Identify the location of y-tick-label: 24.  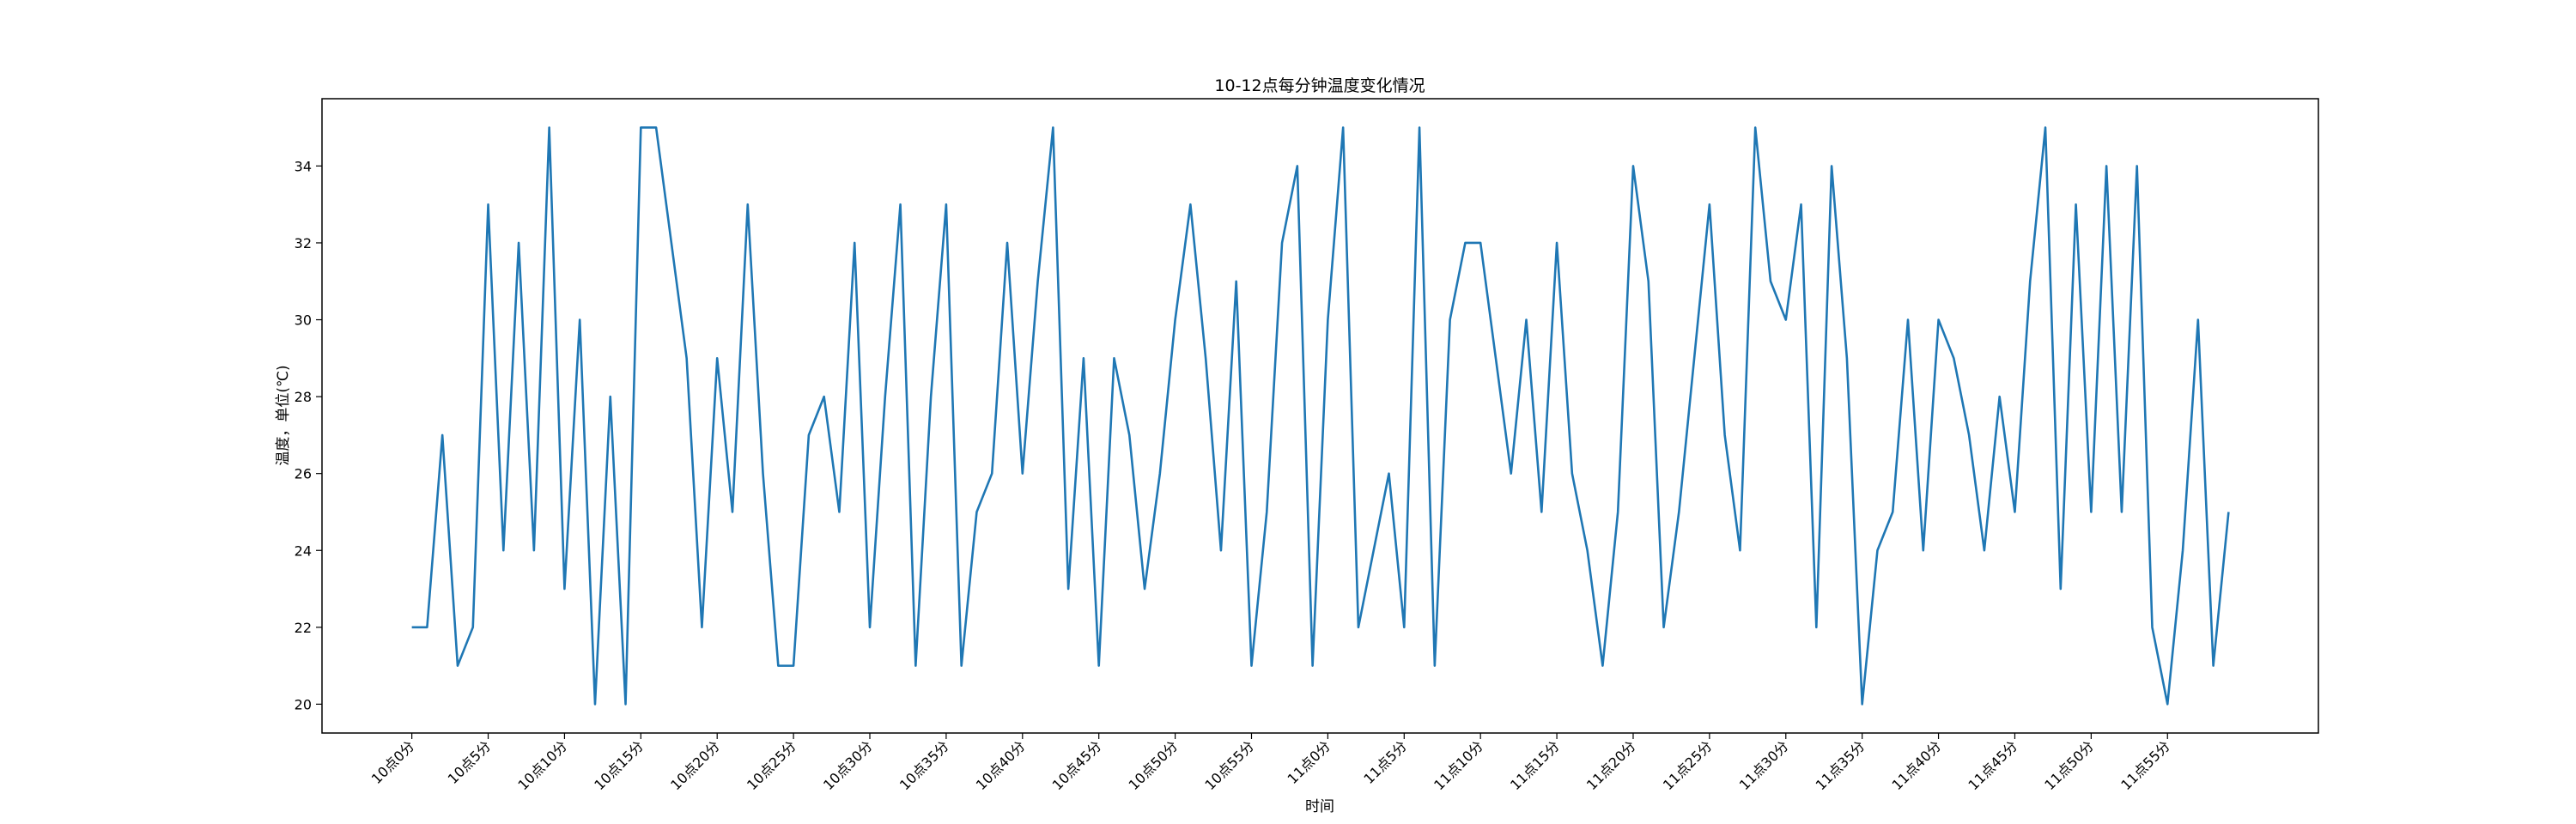
(303, 550).